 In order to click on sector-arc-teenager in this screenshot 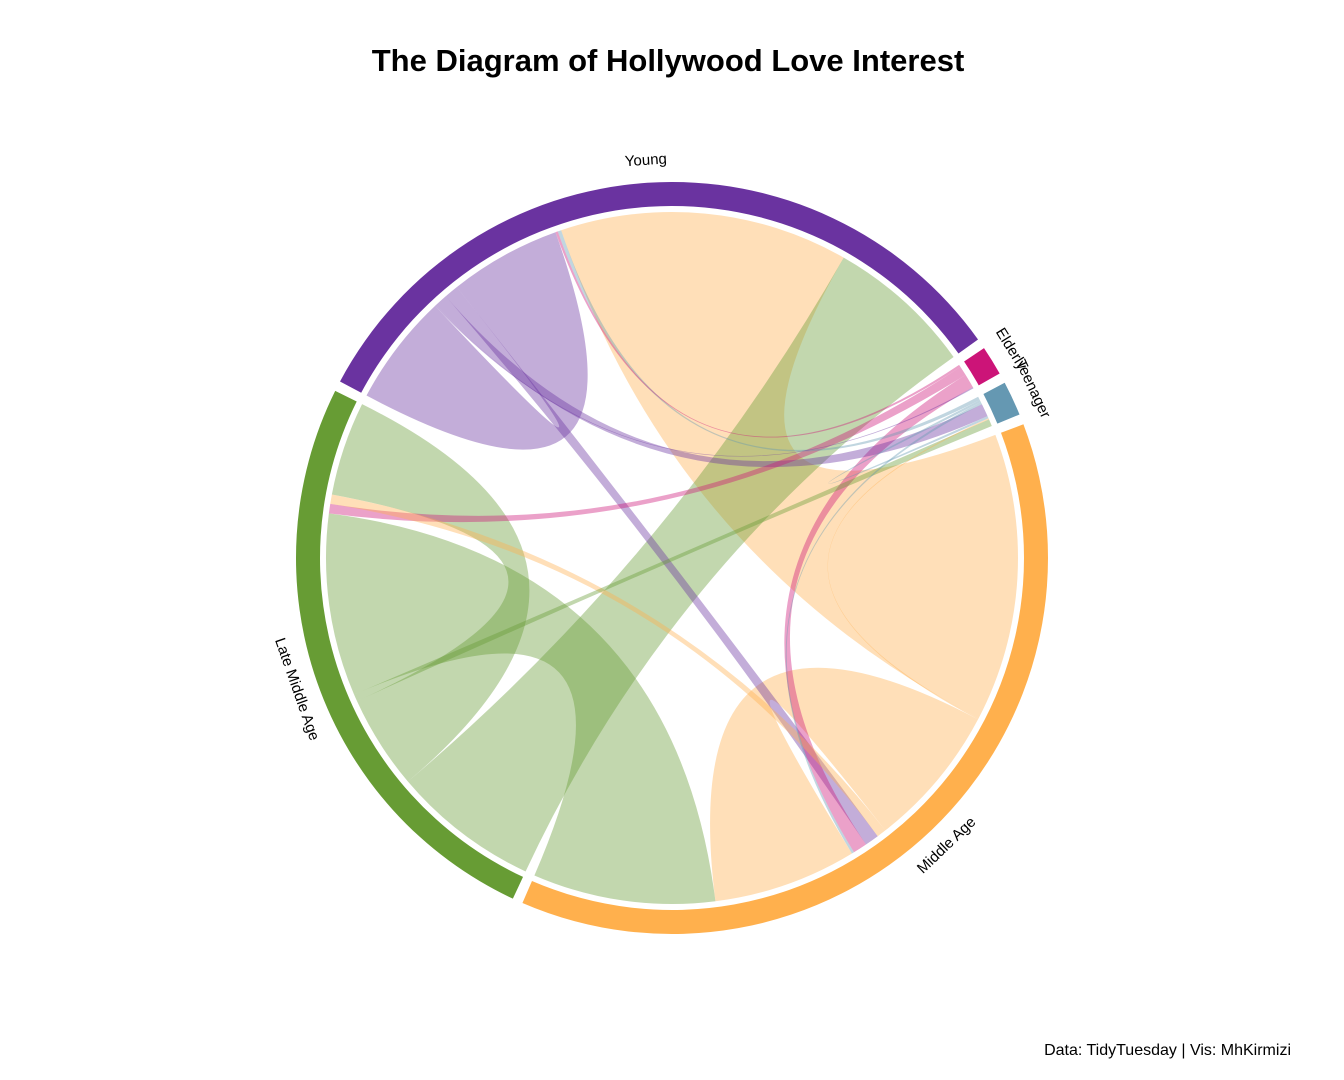, I will do `click(1001, 403)`.